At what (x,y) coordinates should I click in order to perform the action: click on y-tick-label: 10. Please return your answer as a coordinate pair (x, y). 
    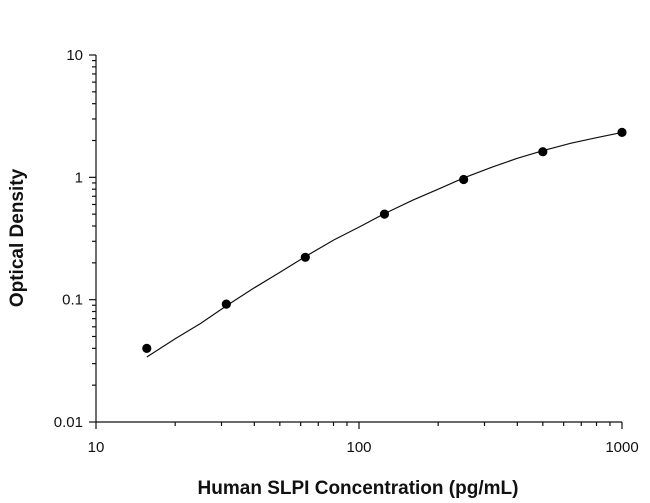
    Looking at the image, I should click on (74, 55).